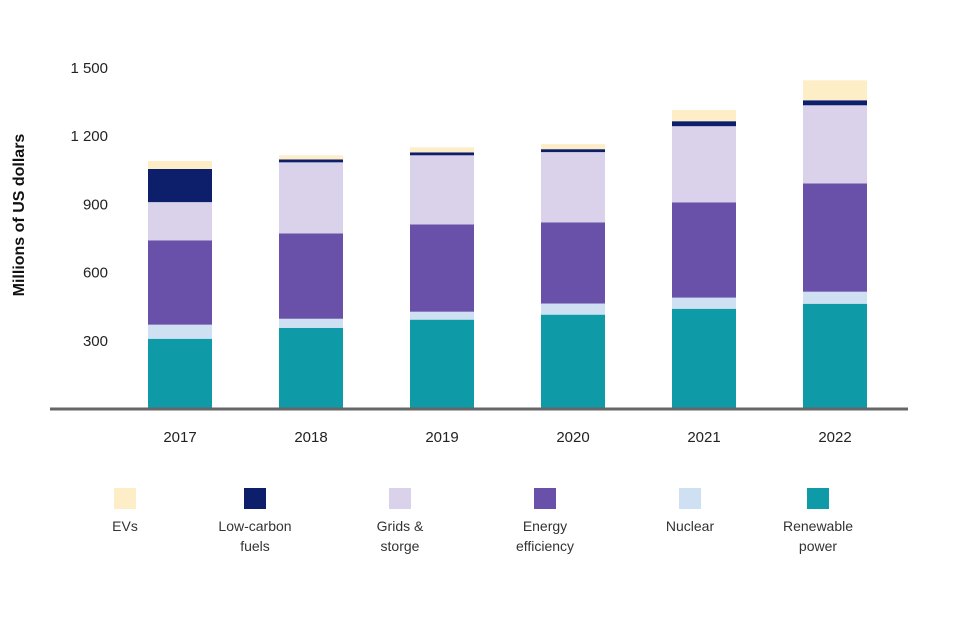  Describe the element at coordinates (254, 526) in the screenshot. I see `legend-label: Low-carbon` at that location.